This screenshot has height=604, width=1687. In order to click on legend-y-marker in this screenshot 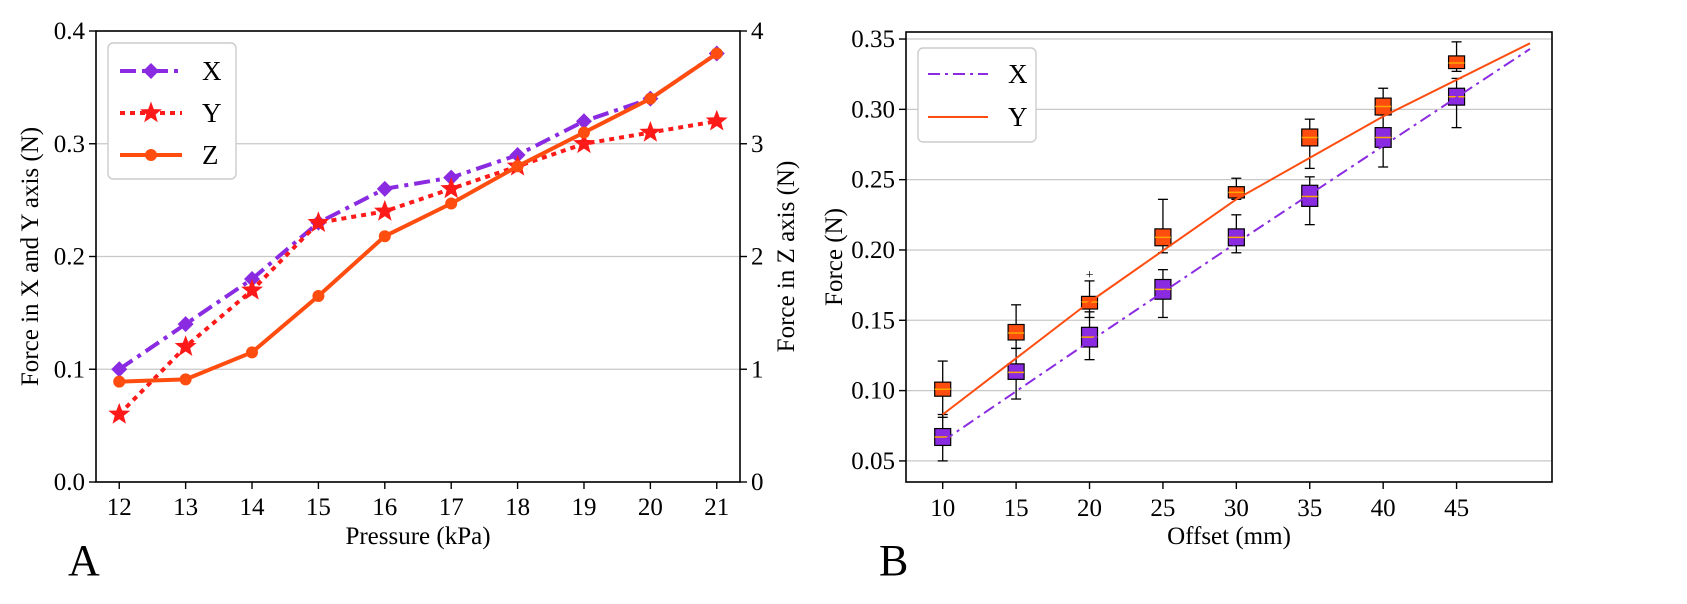, I will do `click(151, 112)`.